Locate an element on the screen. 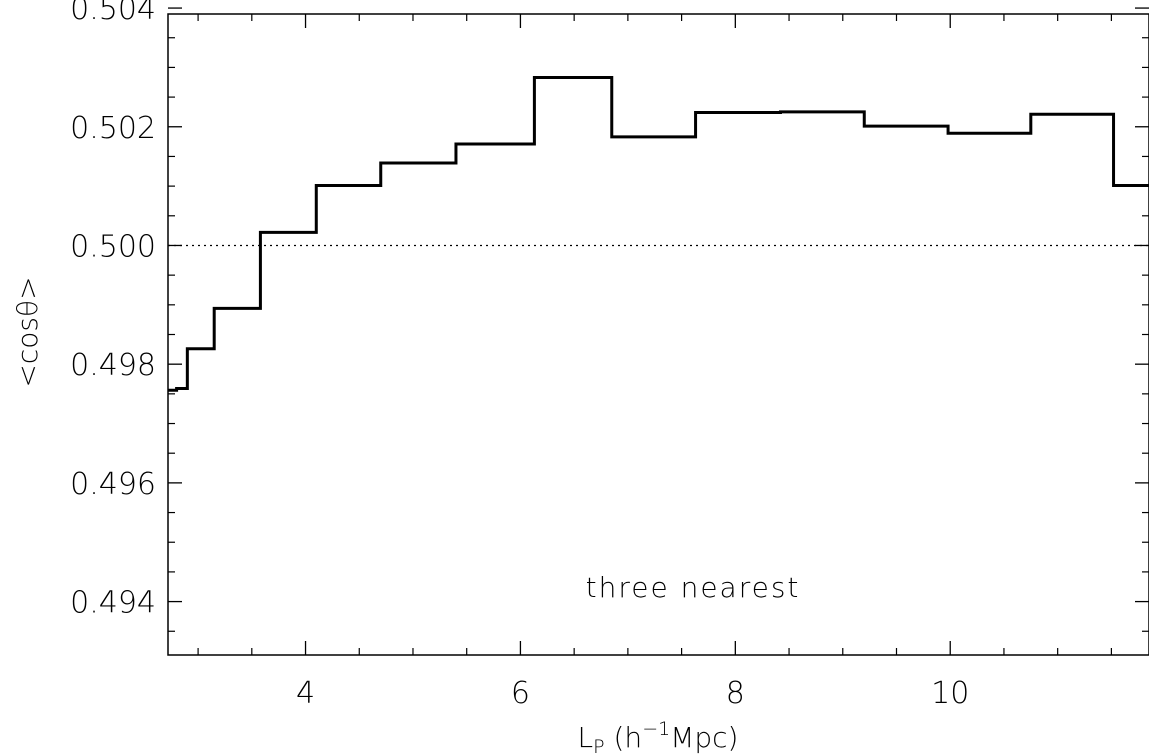  annotation-label: three nearest is located at coordinates (693, 587).